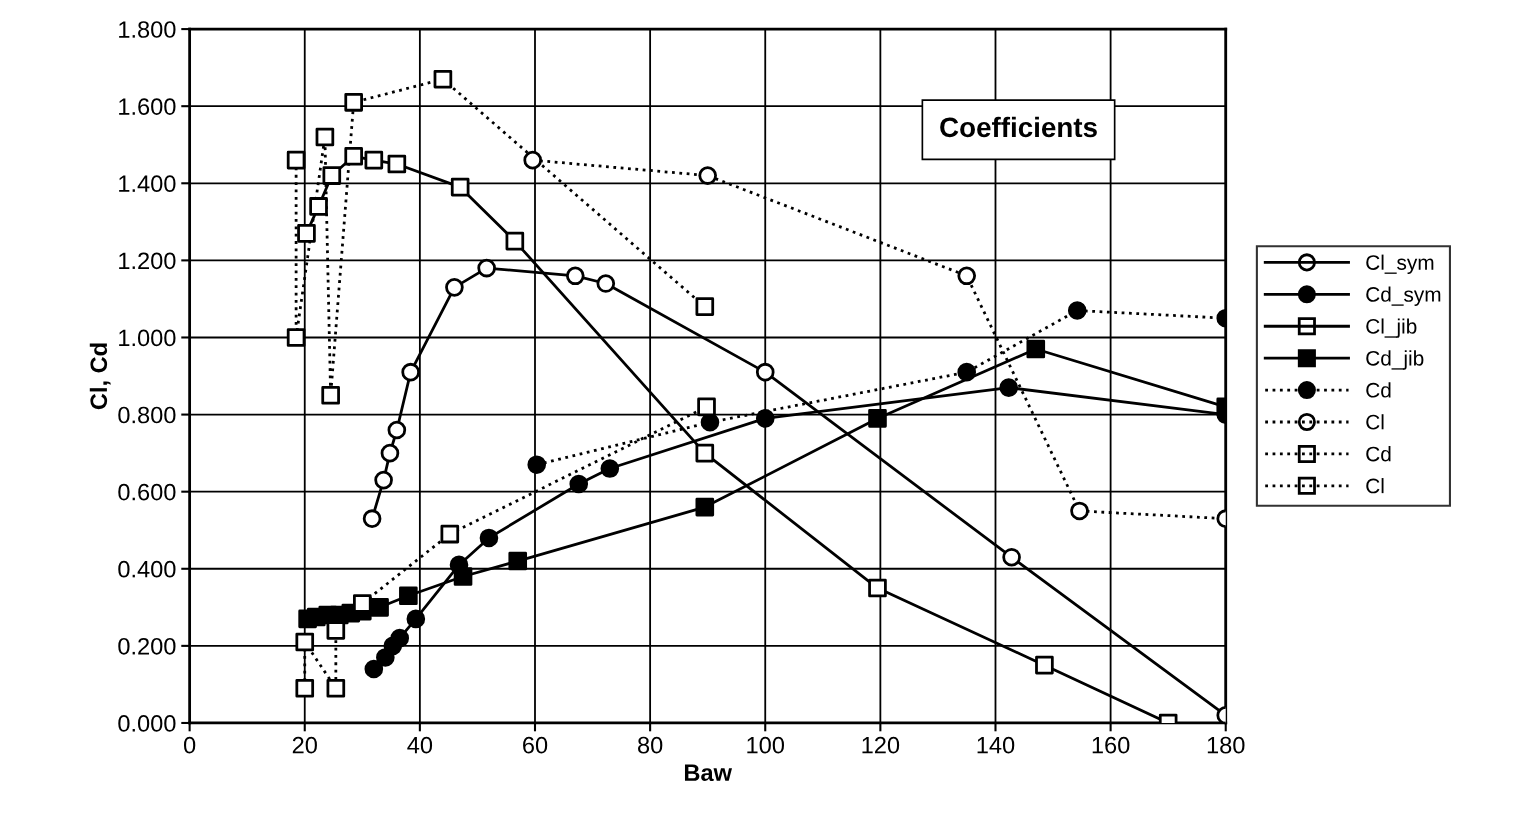  What do you see at coordinates (1403, 296) in the screenshot?
I see `legend-label: Cd_sym` at bounding box center [1403, 296].